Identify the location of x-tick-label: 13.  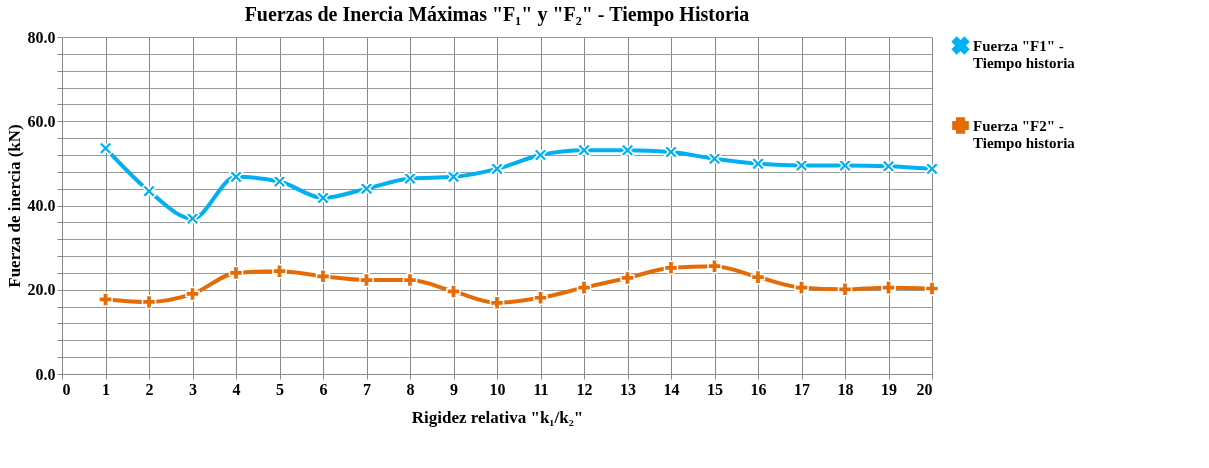
(628, 389).